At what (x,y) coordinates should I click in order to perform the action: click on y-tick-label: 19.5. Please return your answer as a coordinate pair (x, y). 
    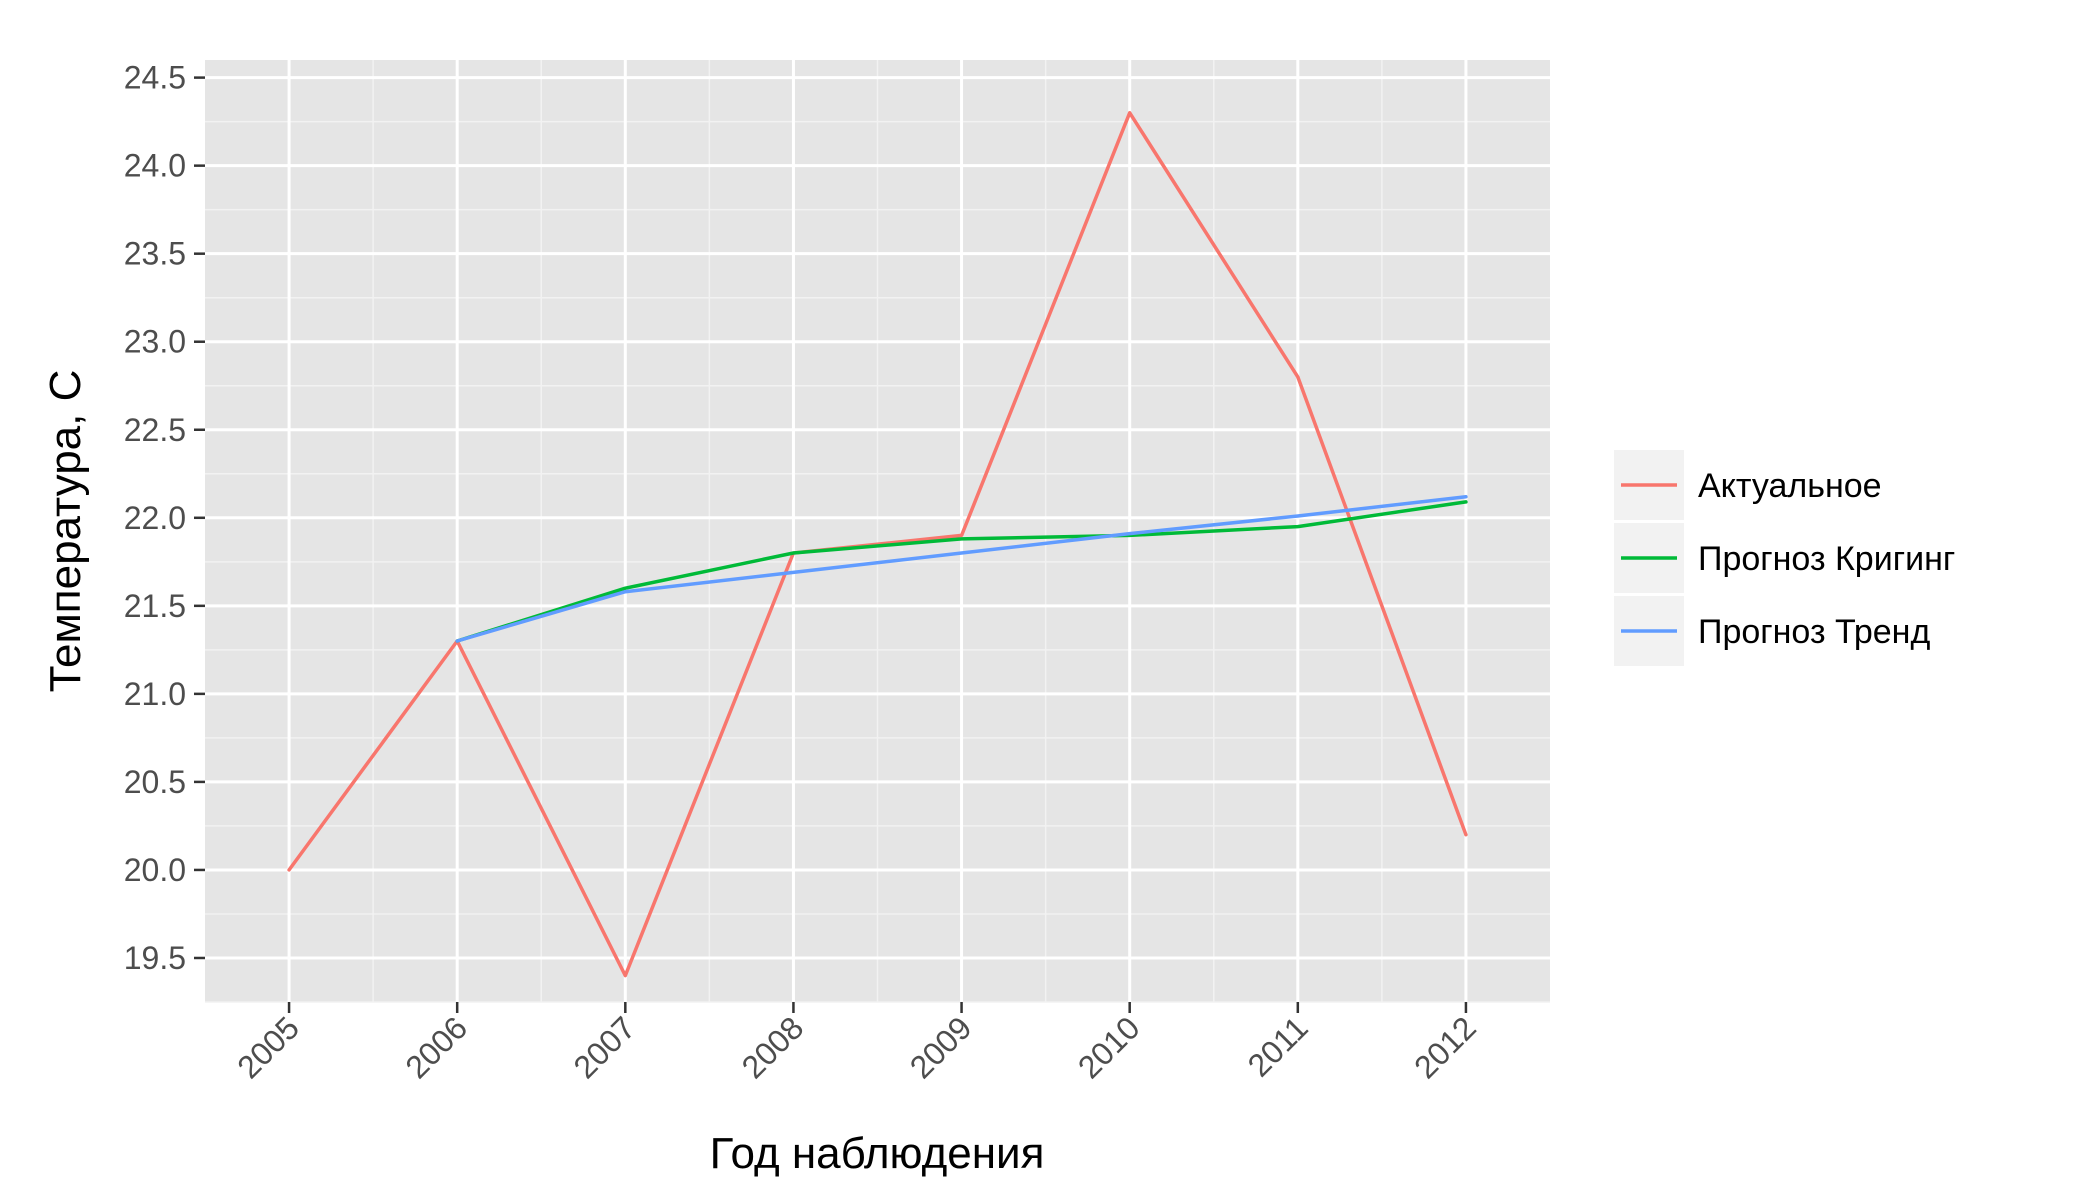
    Looking at the image, I should click on (155, 958).